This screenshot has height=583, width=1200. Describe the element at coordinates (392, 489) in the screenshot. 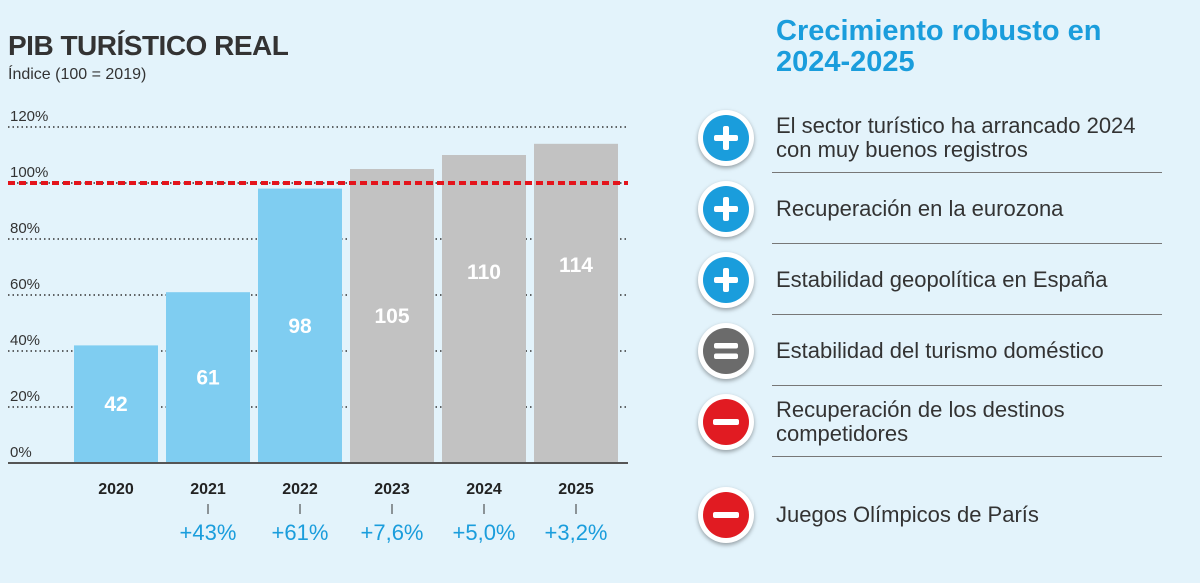

I see `x-tick-label: 2023` at that location.